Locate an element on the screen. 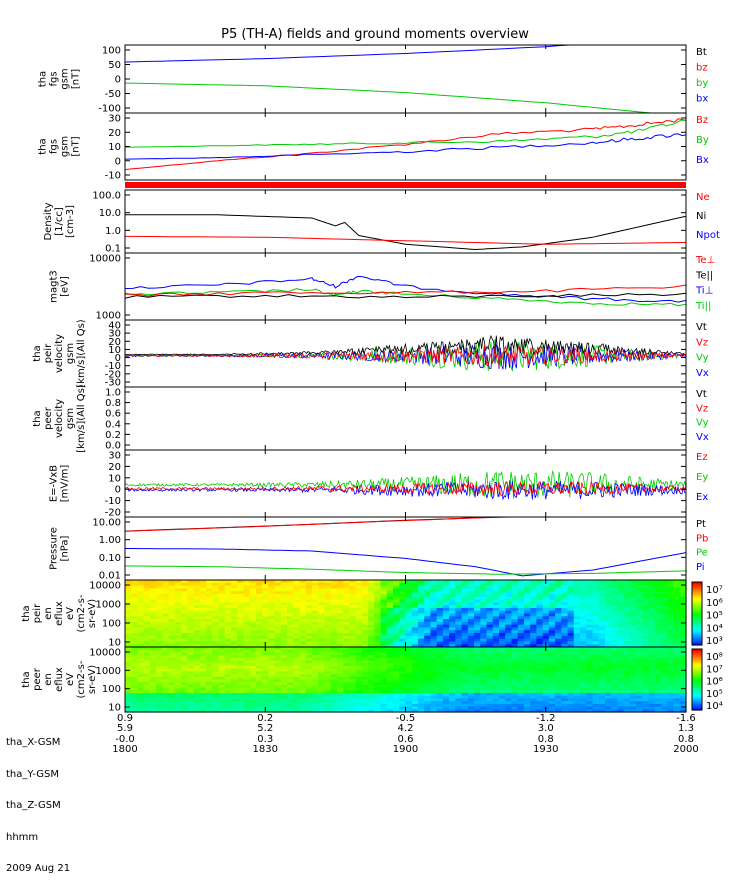  y-tick-label: 0.2 is located at coordinates (113, 435).